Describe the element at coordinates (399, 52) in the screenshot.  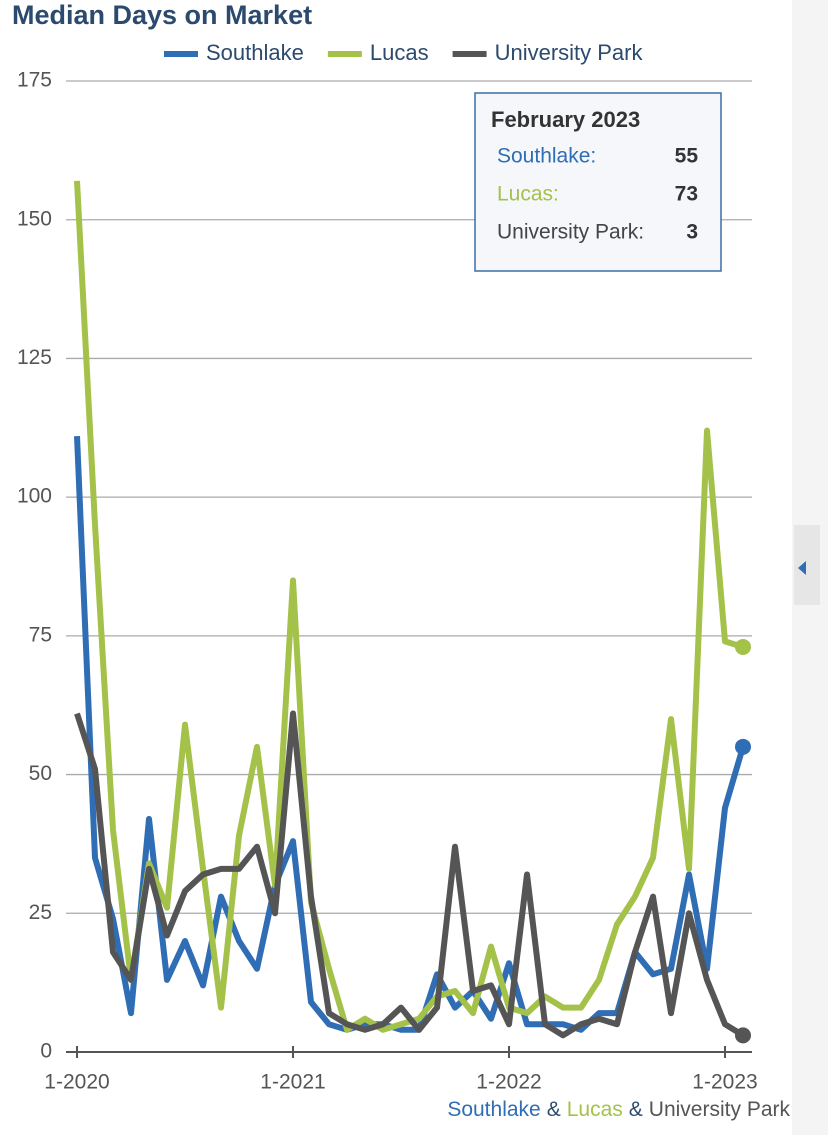
I see `legend-label: Lucas` at that location.